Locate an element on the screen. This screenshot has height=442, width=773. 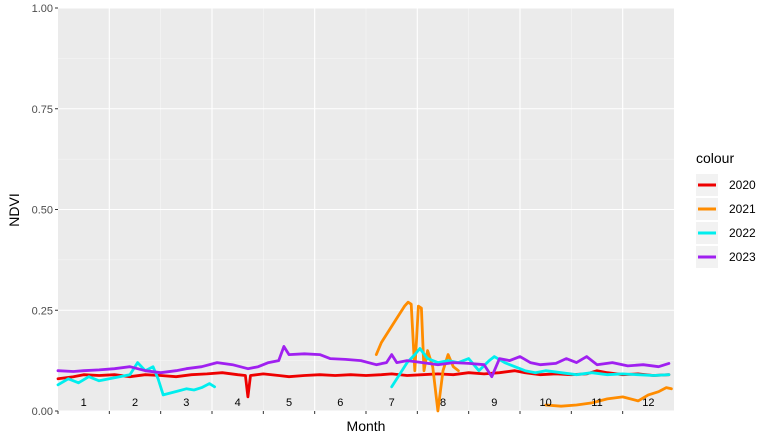
x-axis-title: Month is located at coordinates (366, 426).